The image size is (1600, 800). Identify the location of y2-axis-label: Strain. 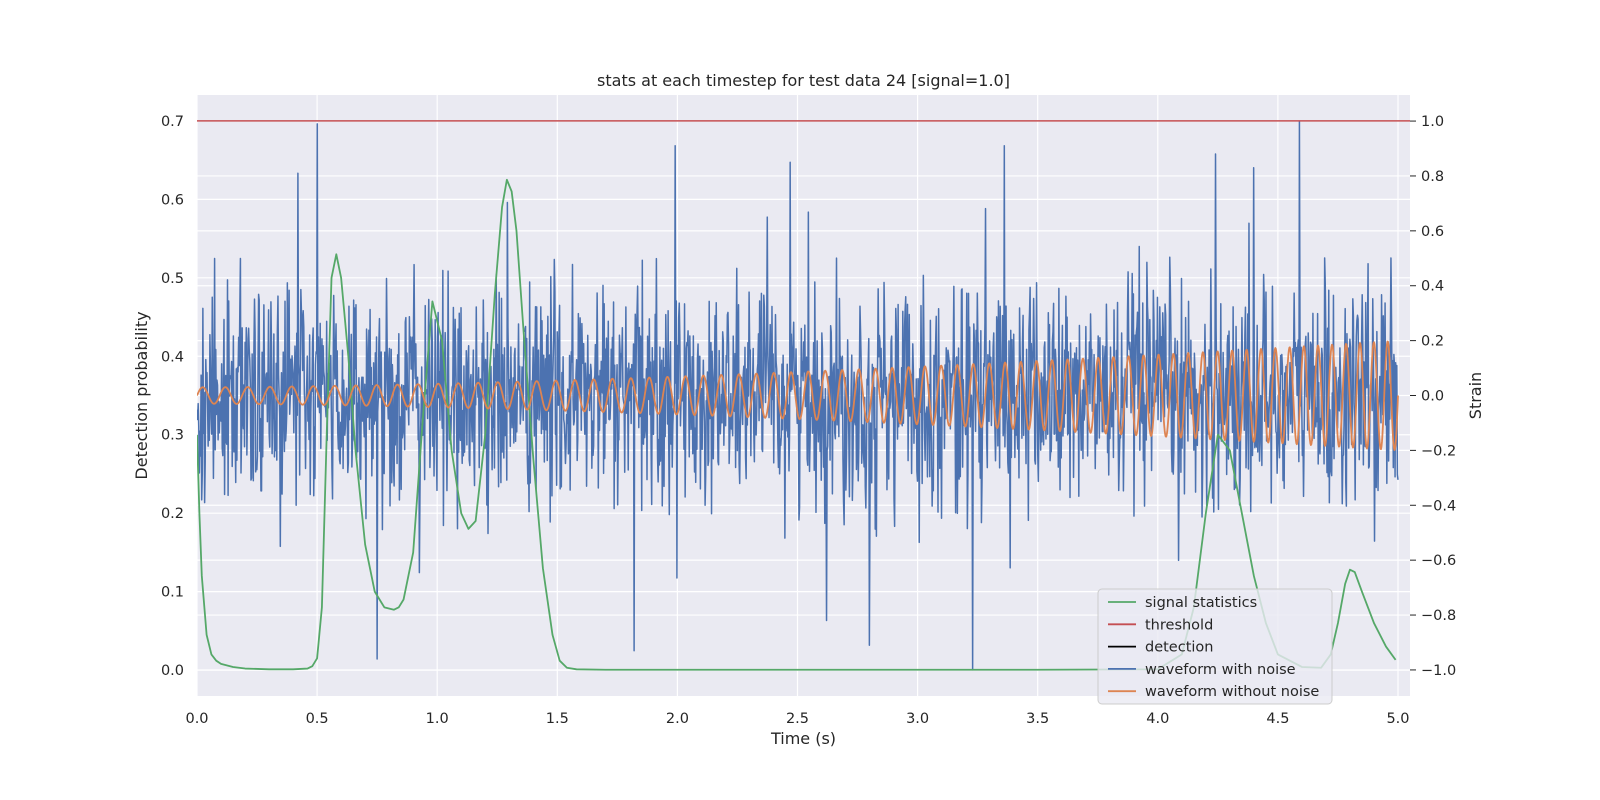
(1475, 395).